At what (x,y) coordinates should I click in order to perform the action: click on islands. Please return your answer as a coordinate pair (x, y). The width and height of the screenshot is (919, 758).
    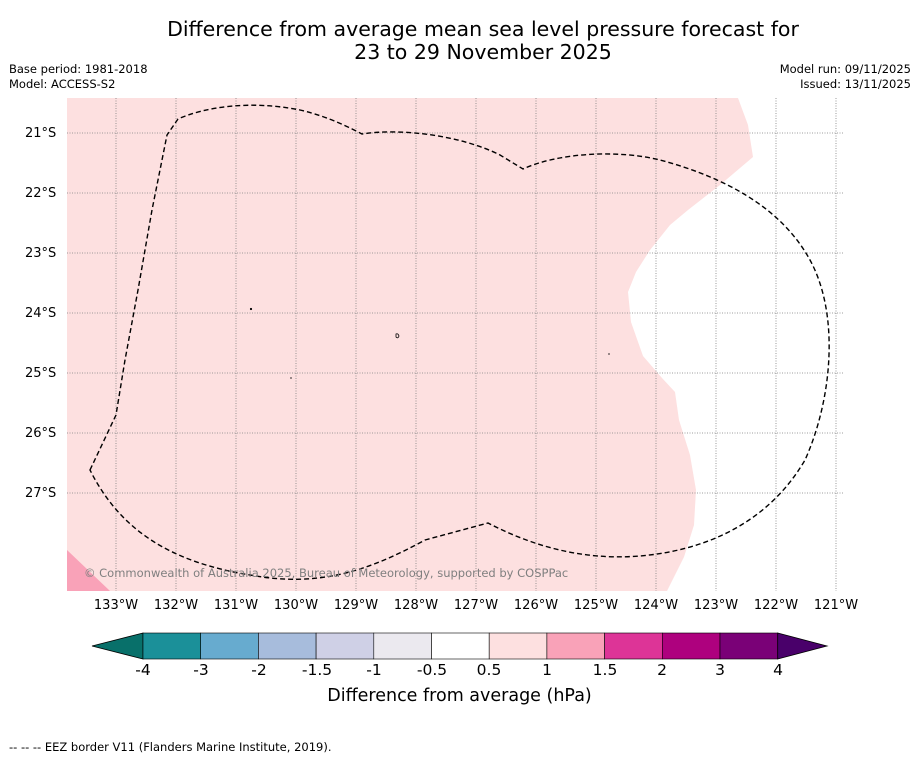
    Looking at the image, I should click on (429, 343).